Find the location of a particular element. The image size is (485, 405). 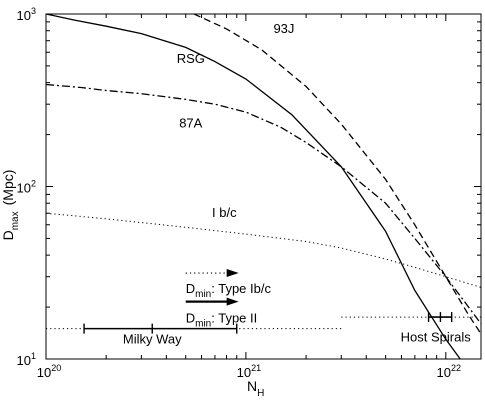

x-tick-label-2-base: 10 is located at coordinates (444, 372).